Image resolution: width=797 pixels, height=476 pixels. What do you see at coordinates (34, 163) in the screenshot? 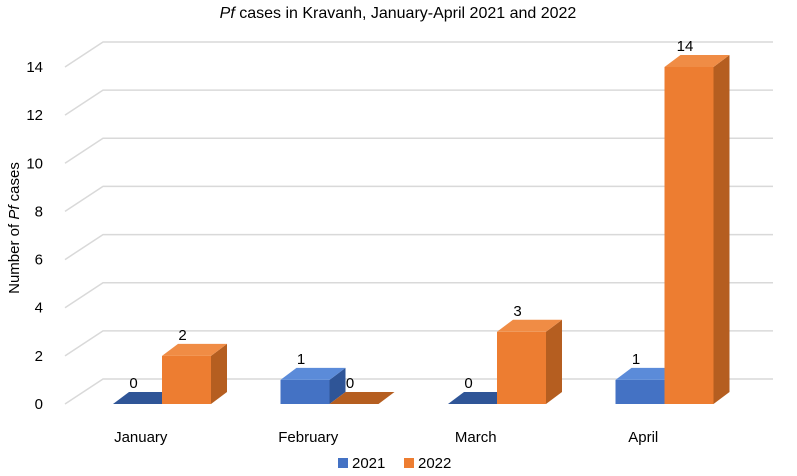
I see `y-tick-label: 10` at bounding box center [34, 163].